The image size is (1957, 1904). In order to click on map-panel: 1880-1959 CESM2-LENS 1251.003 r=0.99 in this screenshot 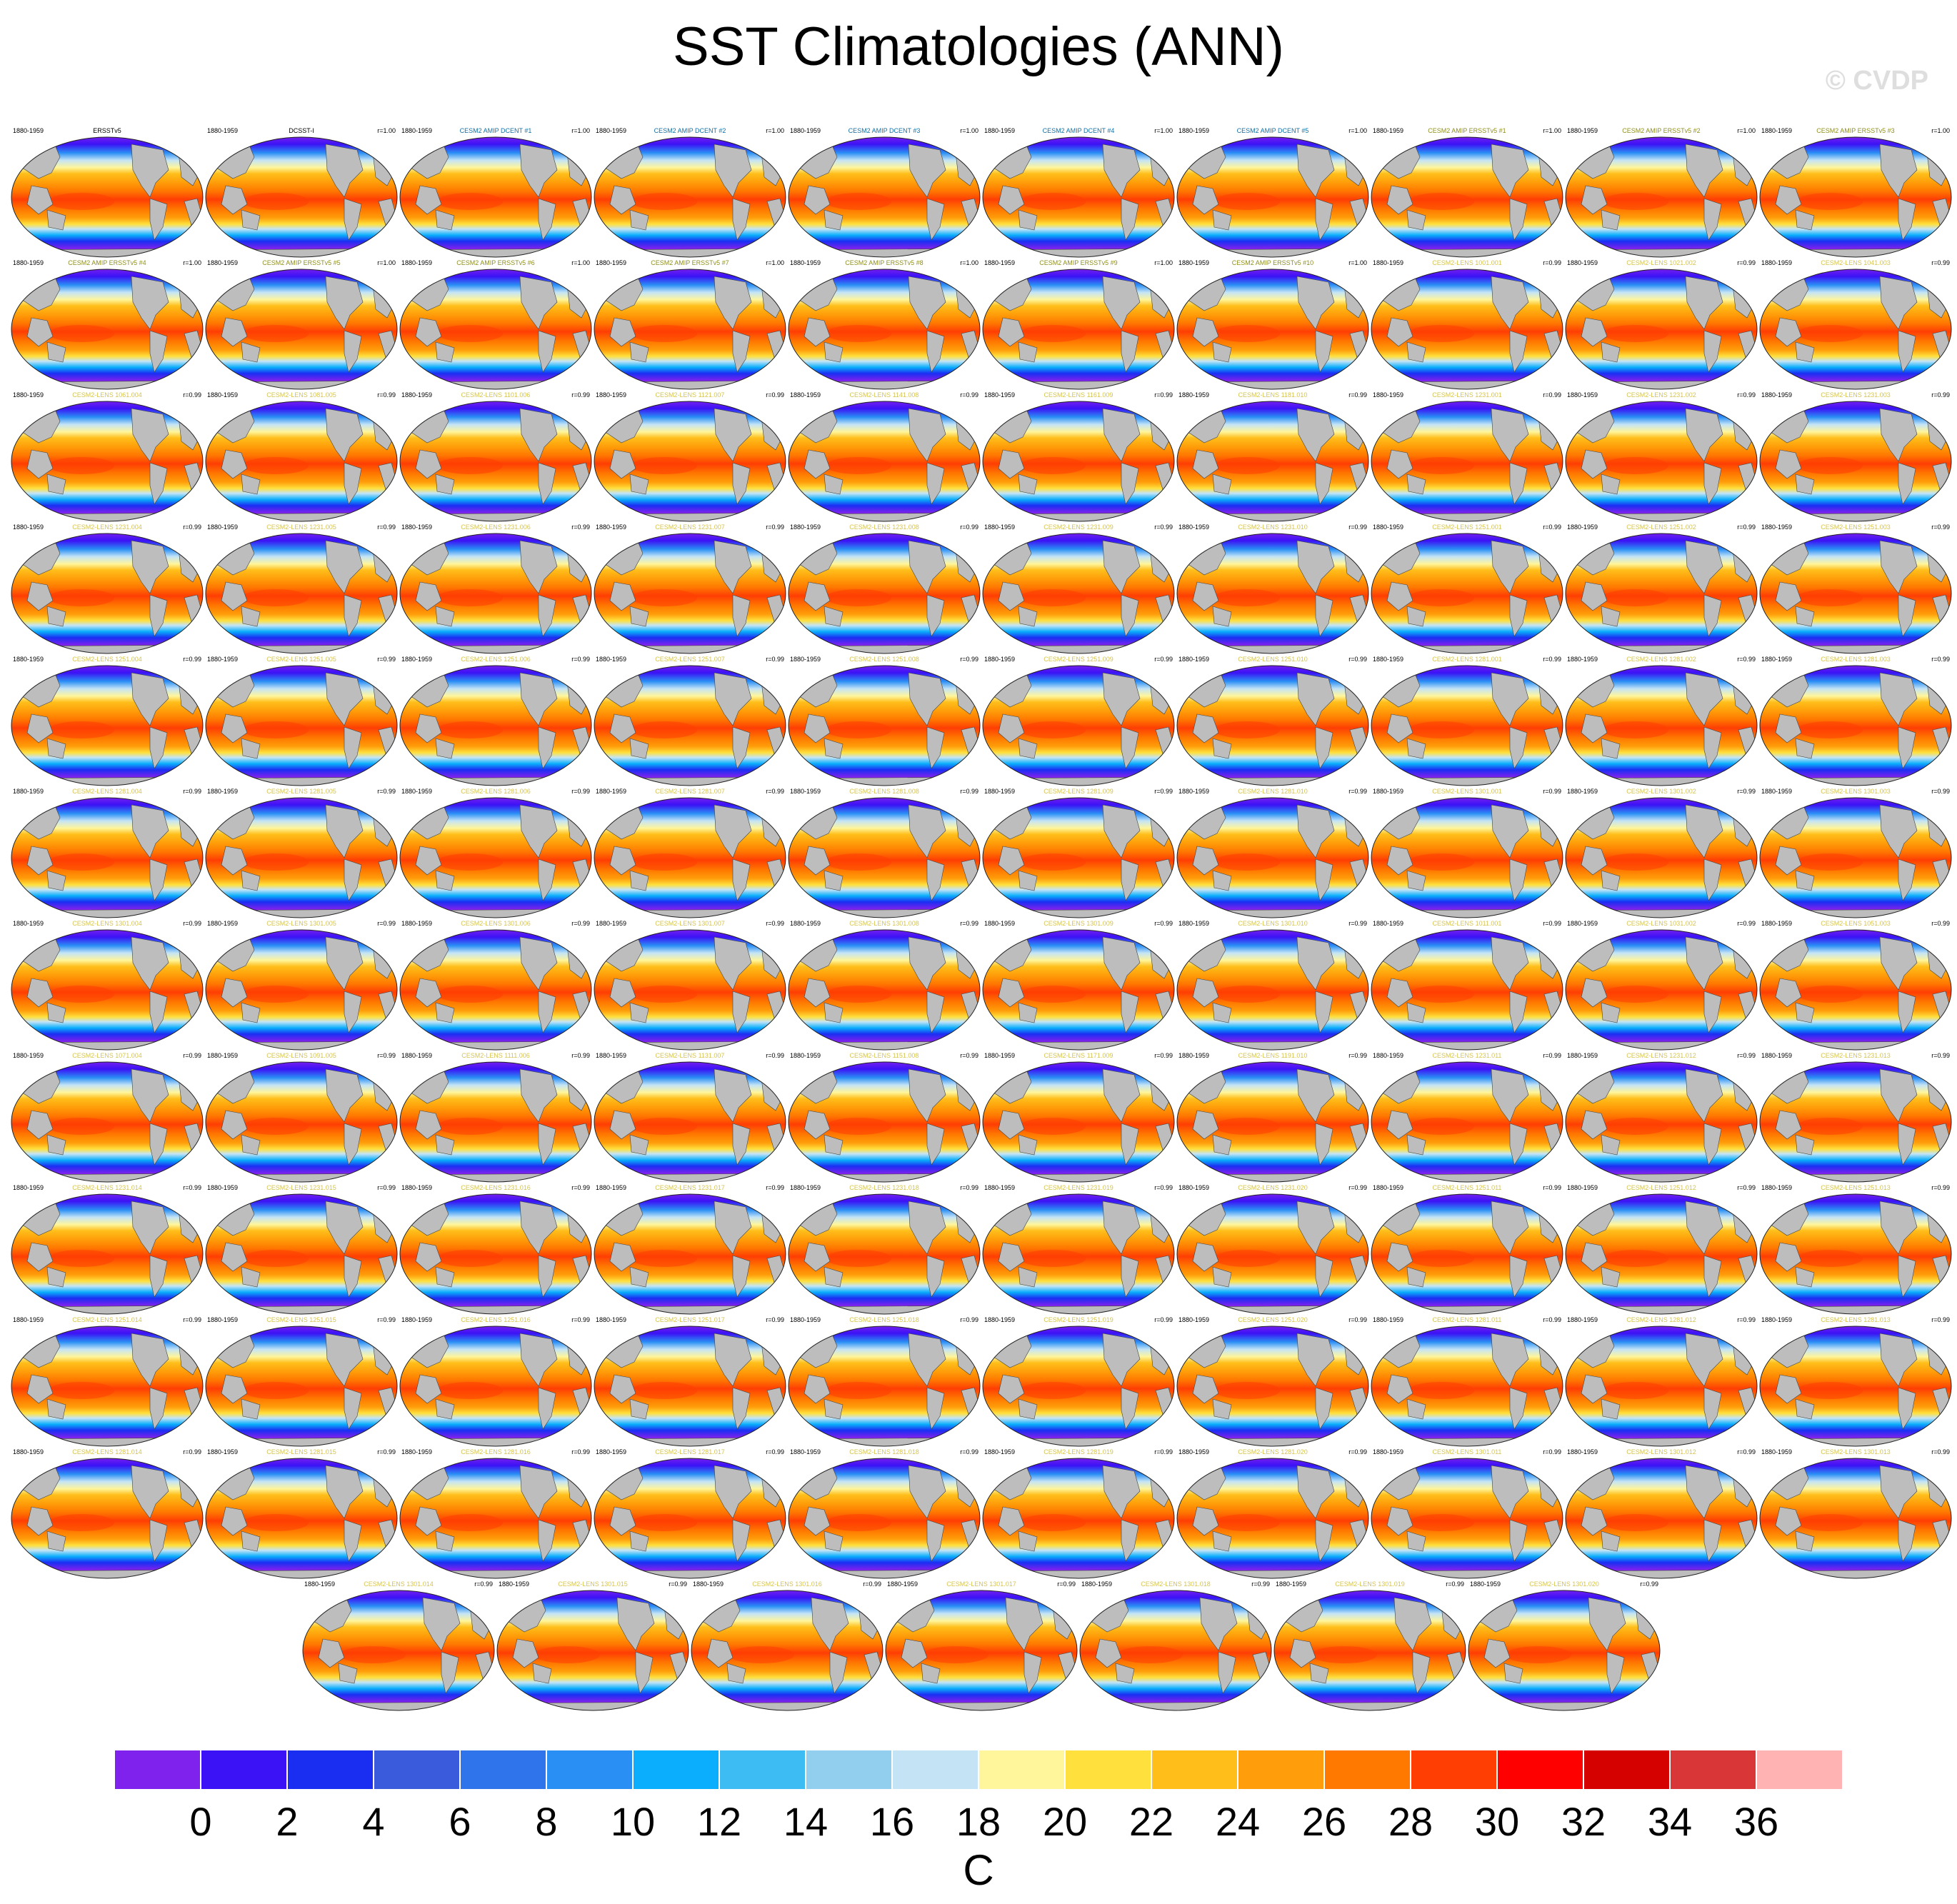, I will do `click(1855, 589)`.